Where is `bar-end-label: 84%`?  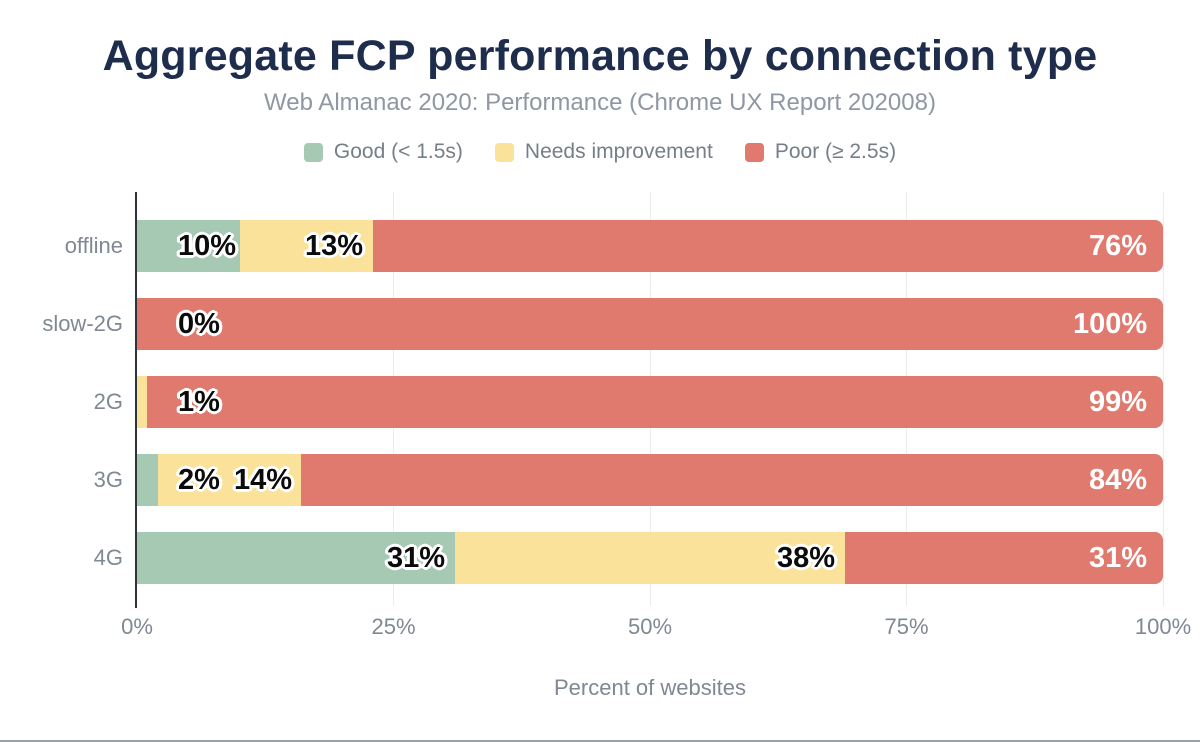
bar-end-label: 84% is located at coordinates (1118, 480).